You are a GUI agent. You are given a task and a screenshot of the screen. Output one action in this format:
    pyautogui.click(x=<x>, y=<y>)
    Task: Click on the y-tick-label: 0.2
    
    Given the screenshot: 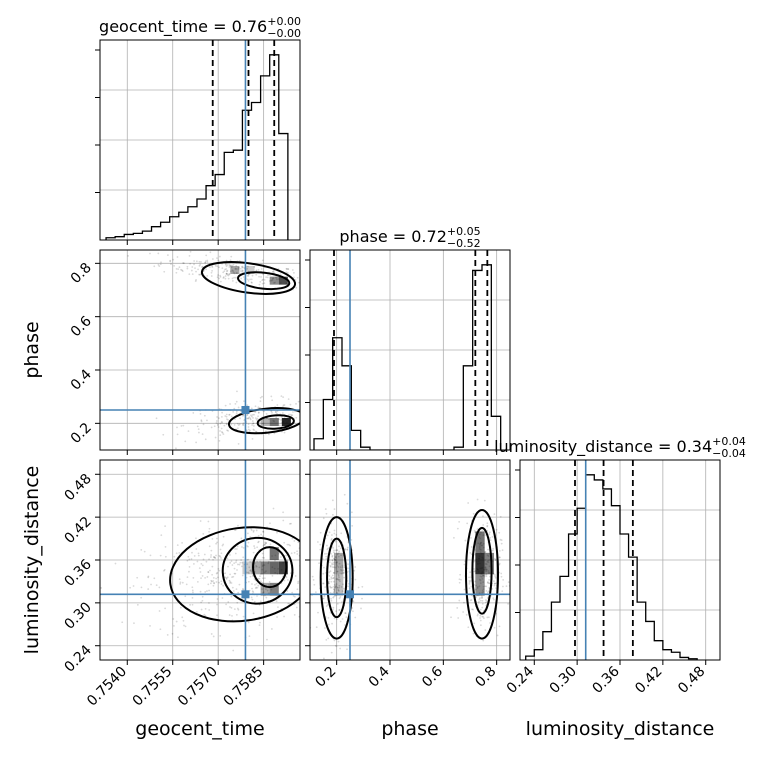 What is the action you would take?
    pyautogui.click(x=81, y=433)
    